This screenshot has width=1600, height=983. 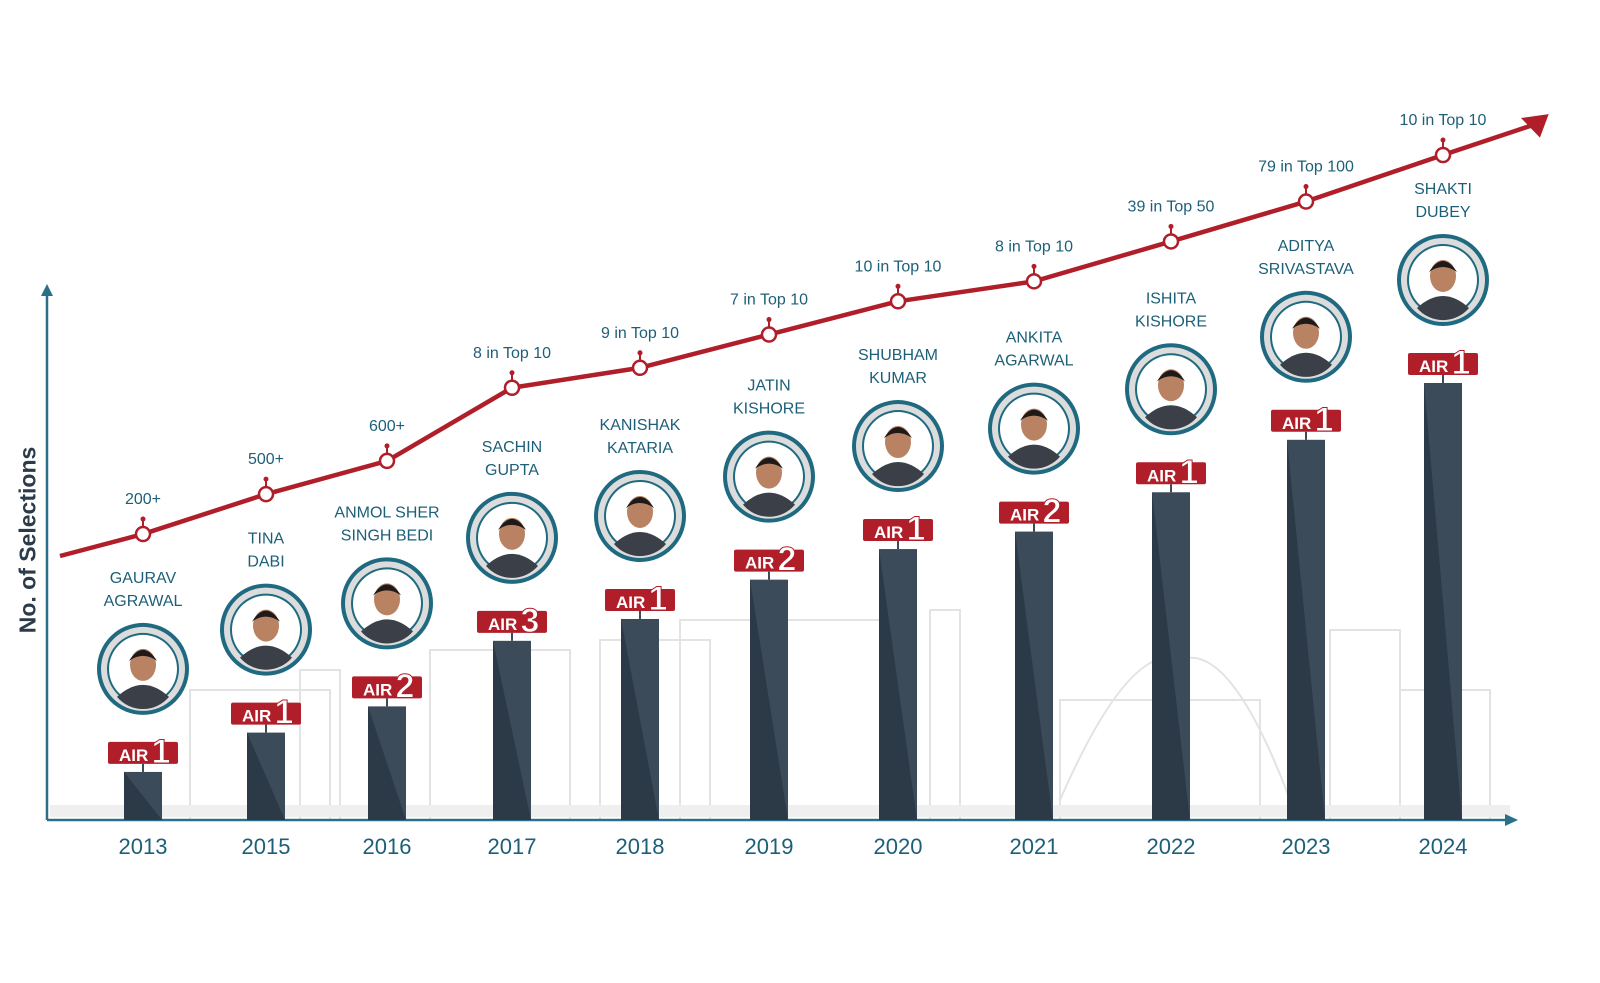 What do you see at coordinates (898, 846) in the screenshot?
I see `x-tick-label: 2020` at bounding box center [898, 846].